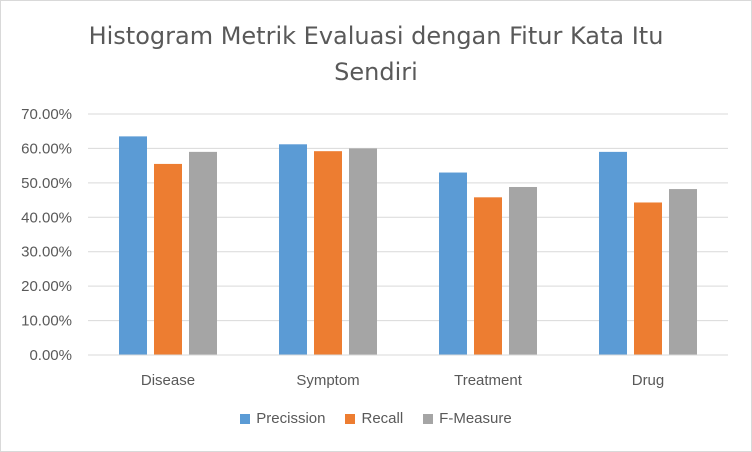  Describe the element at coordinates (488, 380) in the screenshot. I see `x-category-label: Treatment` at that location.